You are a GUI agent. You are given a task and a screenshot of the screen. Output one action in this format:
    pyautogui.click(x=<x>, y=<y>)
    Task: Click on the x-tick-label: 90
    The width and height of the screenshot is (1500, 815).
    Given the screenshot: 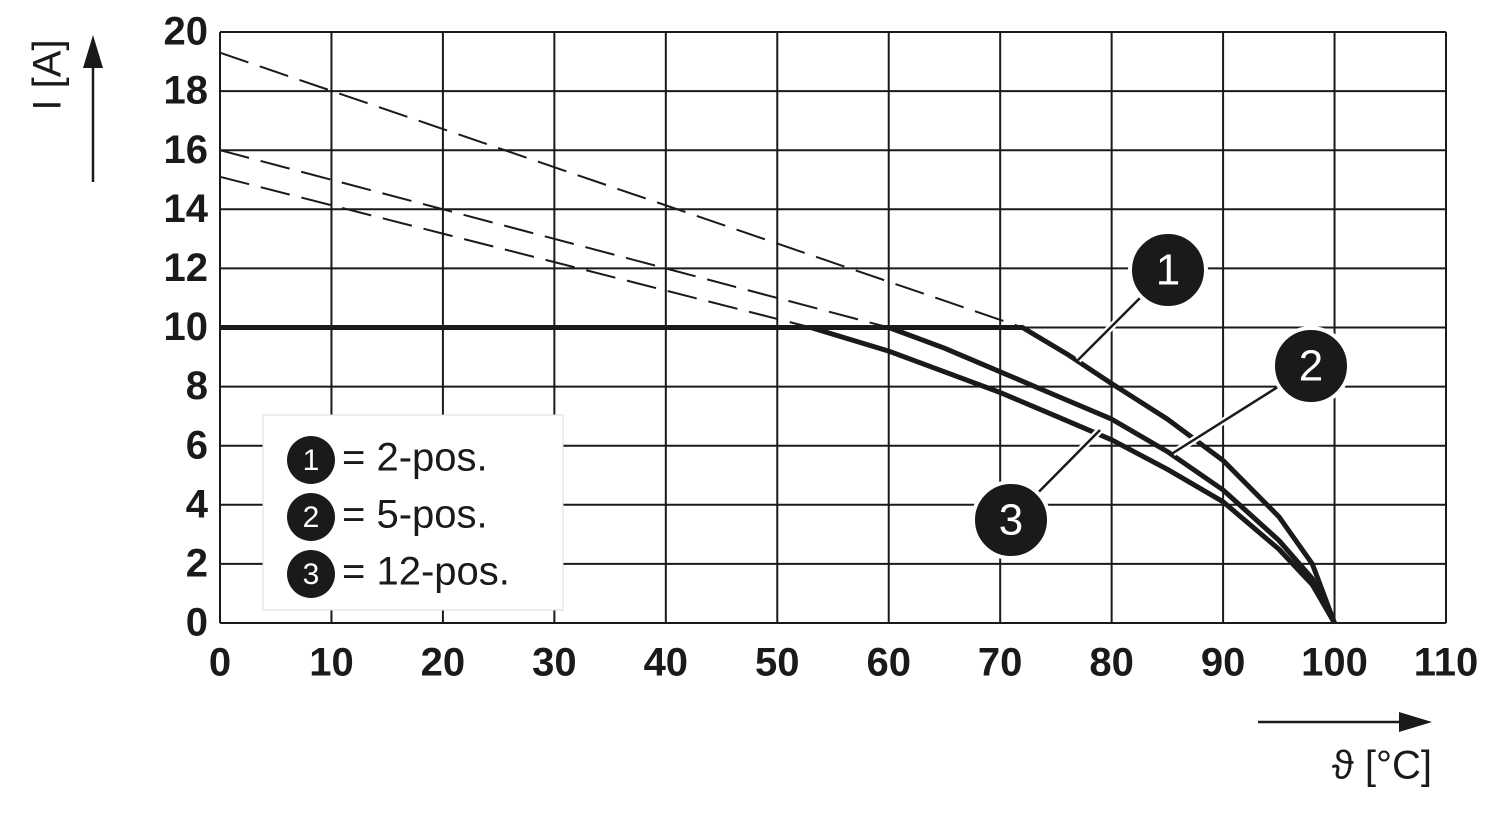 What is the action you would take?
    pyautogui.click(x=1223, y=663)
    